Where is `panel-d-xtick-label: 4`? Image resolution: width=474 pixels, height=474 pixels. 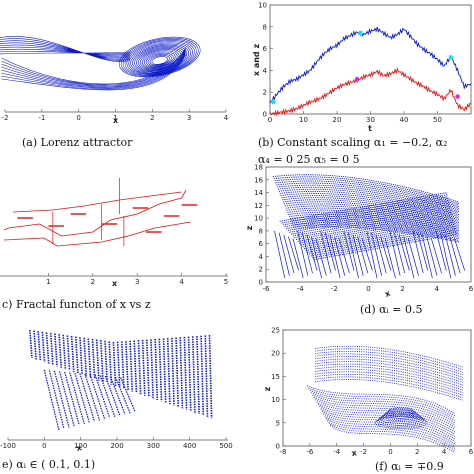 panel-d-xtick-label: 4 is located at coordinates (437, 289).